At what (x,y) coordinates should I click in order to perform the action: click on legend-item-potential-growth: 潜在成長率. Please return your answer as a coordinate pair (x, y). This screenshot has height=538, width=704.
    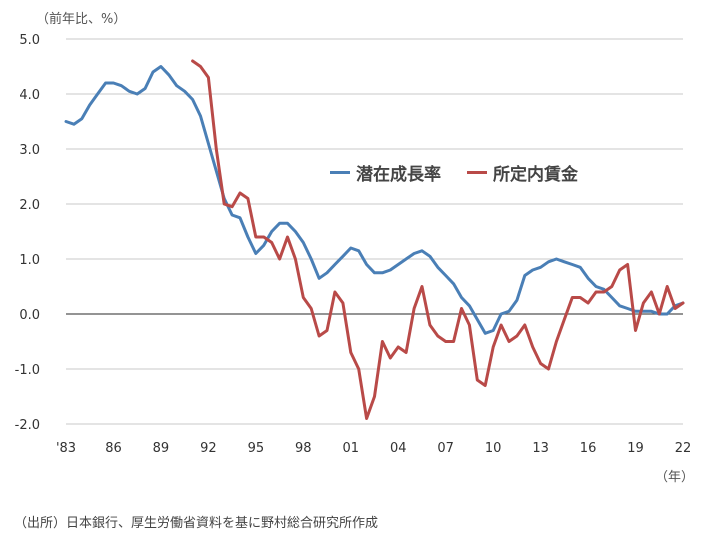
    Looking at the image, I should click on (385, 172).